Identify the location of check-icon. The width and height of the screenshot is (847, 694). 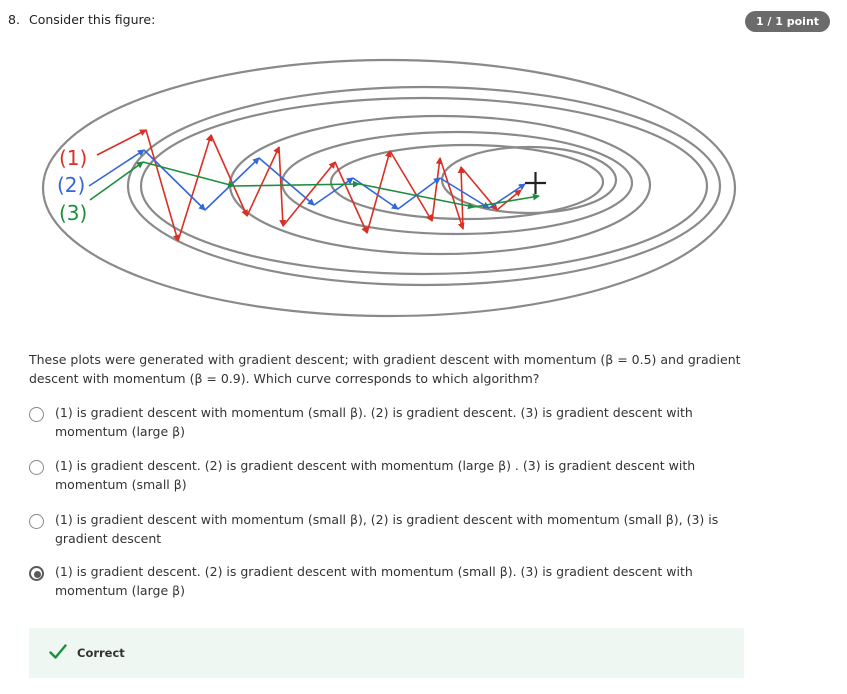
(58, 651).